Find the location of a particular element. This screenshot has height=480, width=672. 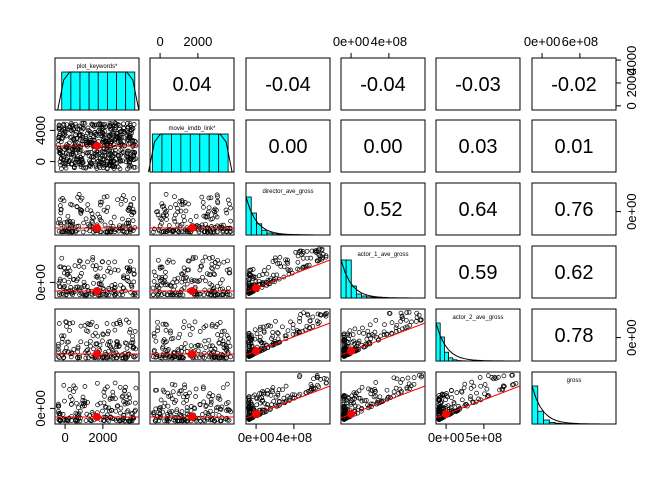

left-tick-label: 0e+00 is located at coordinates (40, 408).